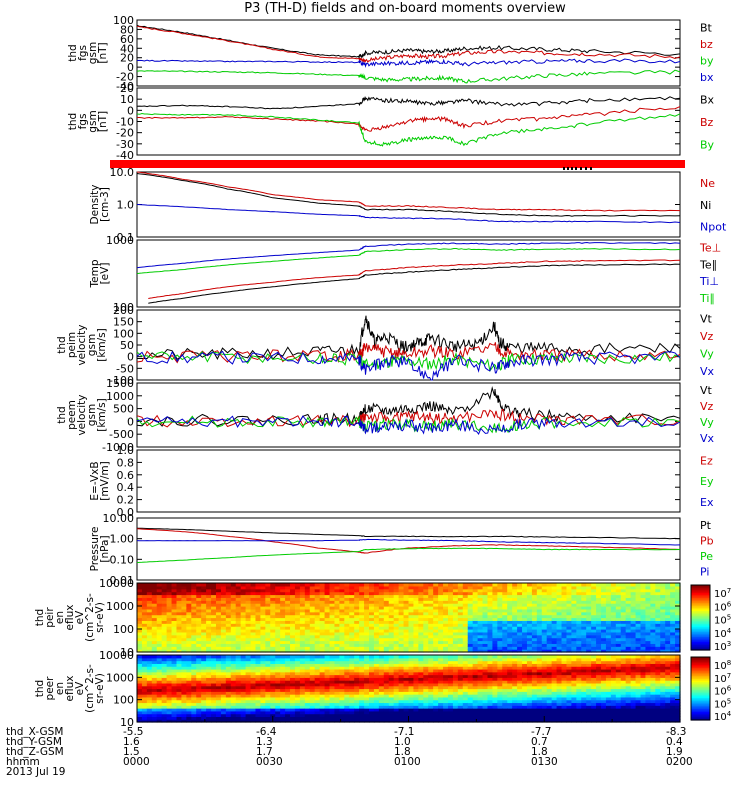  Describe the element at coordinates (707, 61) in the screenshot. I see `legend-entry: by` at that location.